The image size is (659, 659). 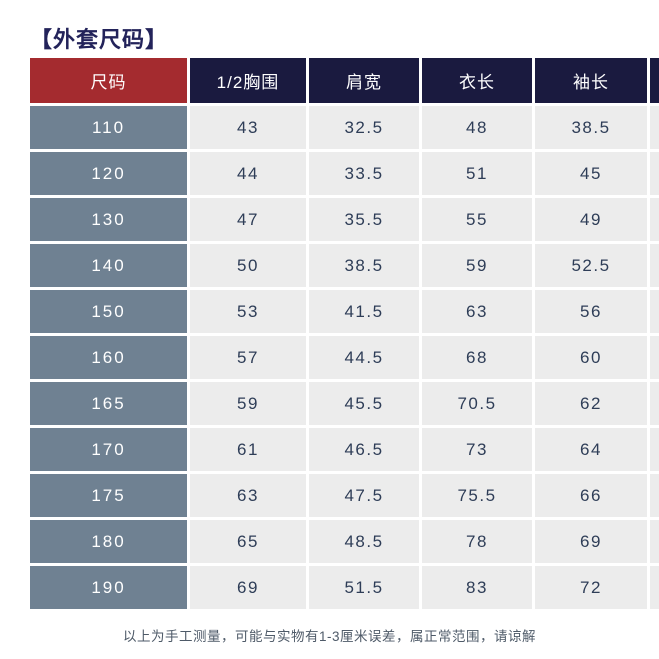 I want to click on garment-length-value: 78, so click(x=477, y=541).